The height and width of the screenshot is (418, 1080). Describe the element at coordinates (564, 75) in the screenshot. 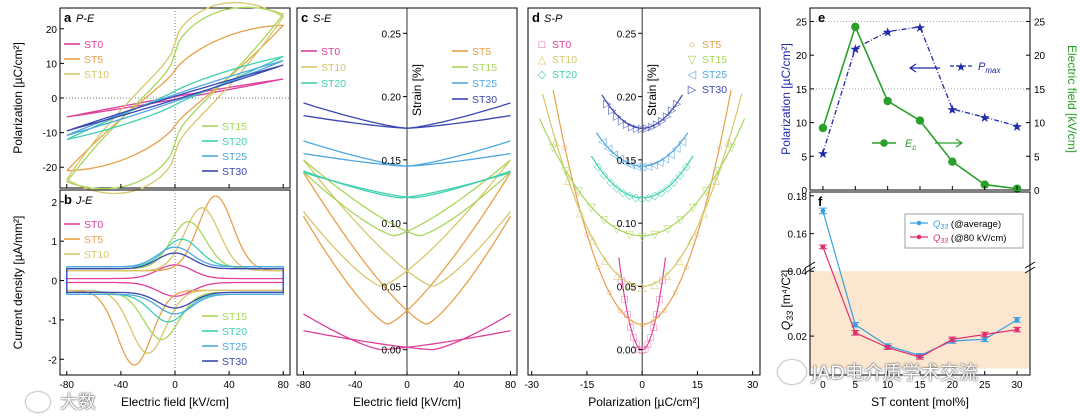

I see `panel-d-legend-label: ST20` at that location.